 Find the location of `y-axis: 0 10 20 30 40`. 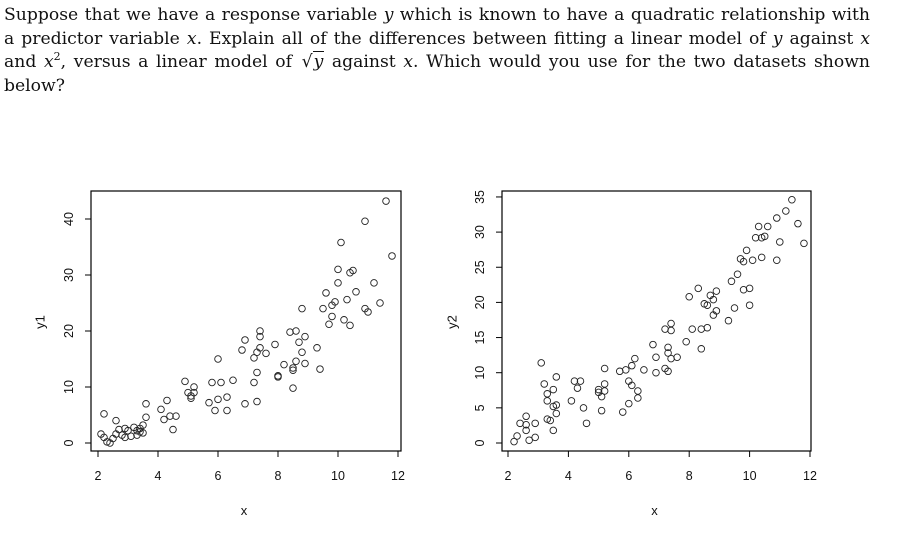

y-axis: 0 10 20 30 40 is located at coordinates (76, 329).